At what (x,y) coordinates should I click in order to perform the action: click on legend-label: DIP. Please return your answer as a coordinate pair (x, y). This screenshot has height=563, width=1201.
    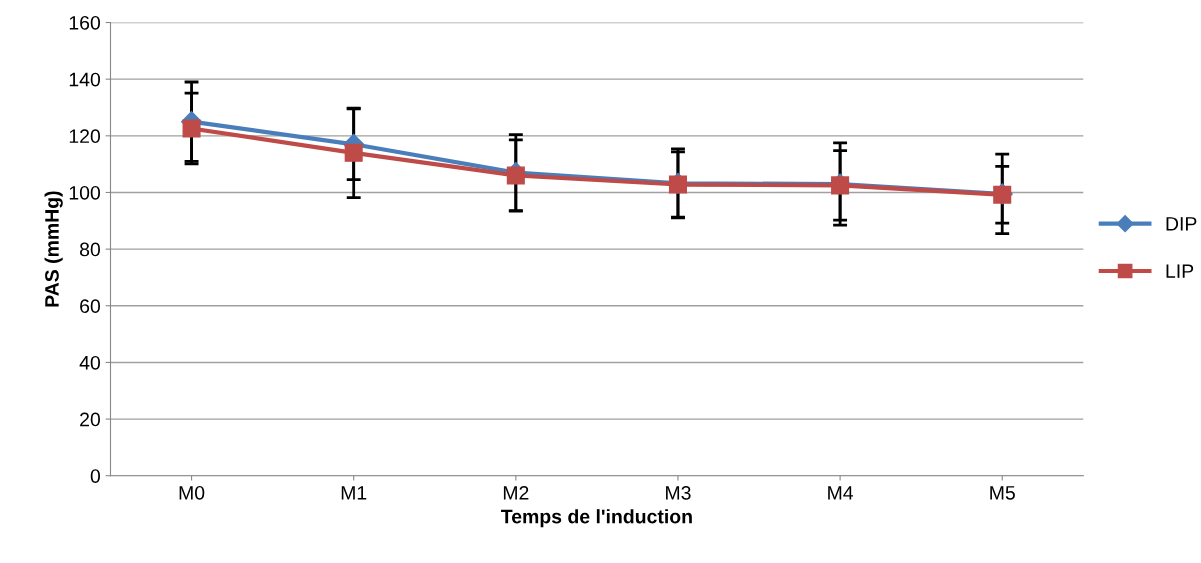
    Looking at the image, I should click on (1181, 224).